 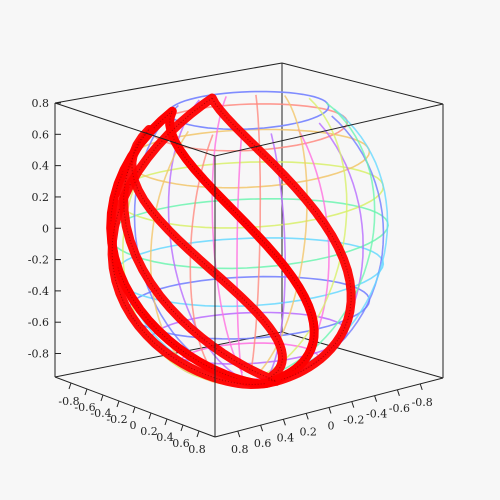 I want to click on y-tick-label: -0.6, so click(x=399, y=408).